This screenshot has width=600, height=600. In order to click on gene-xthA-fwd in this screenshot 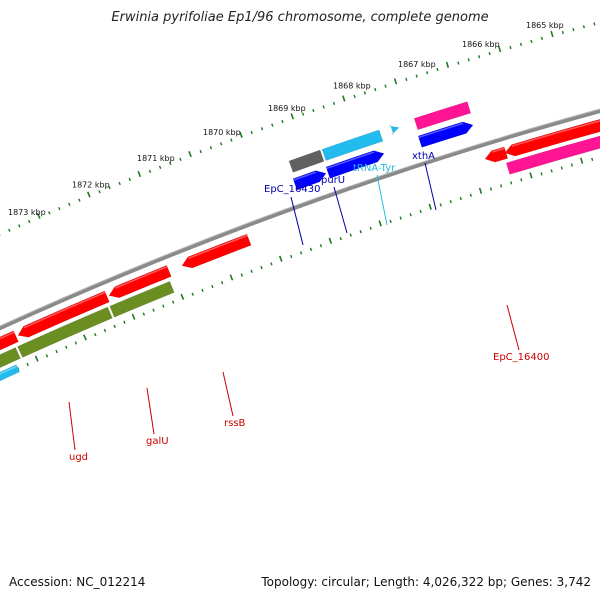, I will do `click(442, 116)`.